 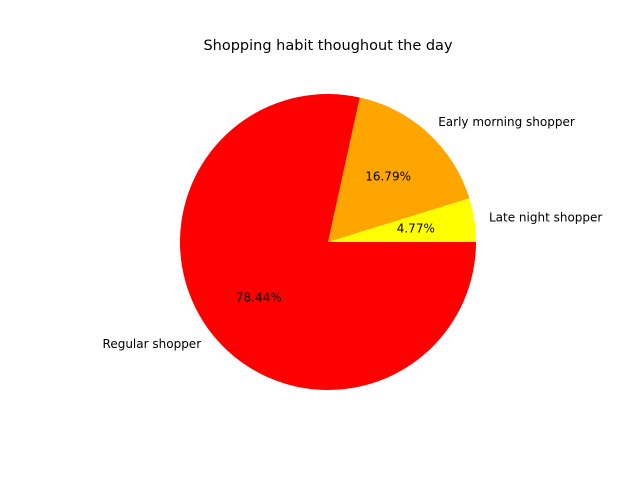 I want to click on chart-title: Shopping habit thoughout the day, so click(x=327, y=46).